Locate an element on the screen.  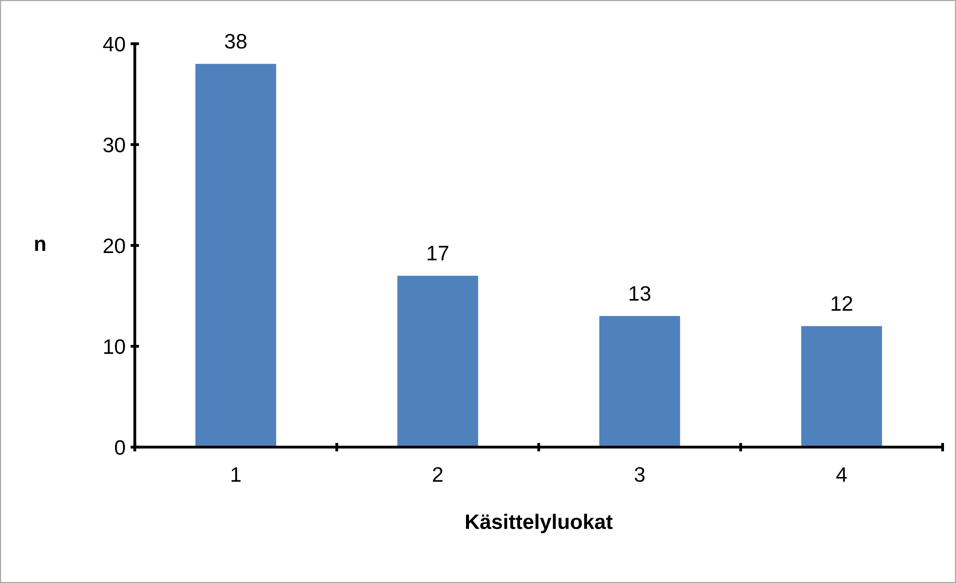
x-axis-title: Käsittelyluokat is located at coordinates (539, 524).